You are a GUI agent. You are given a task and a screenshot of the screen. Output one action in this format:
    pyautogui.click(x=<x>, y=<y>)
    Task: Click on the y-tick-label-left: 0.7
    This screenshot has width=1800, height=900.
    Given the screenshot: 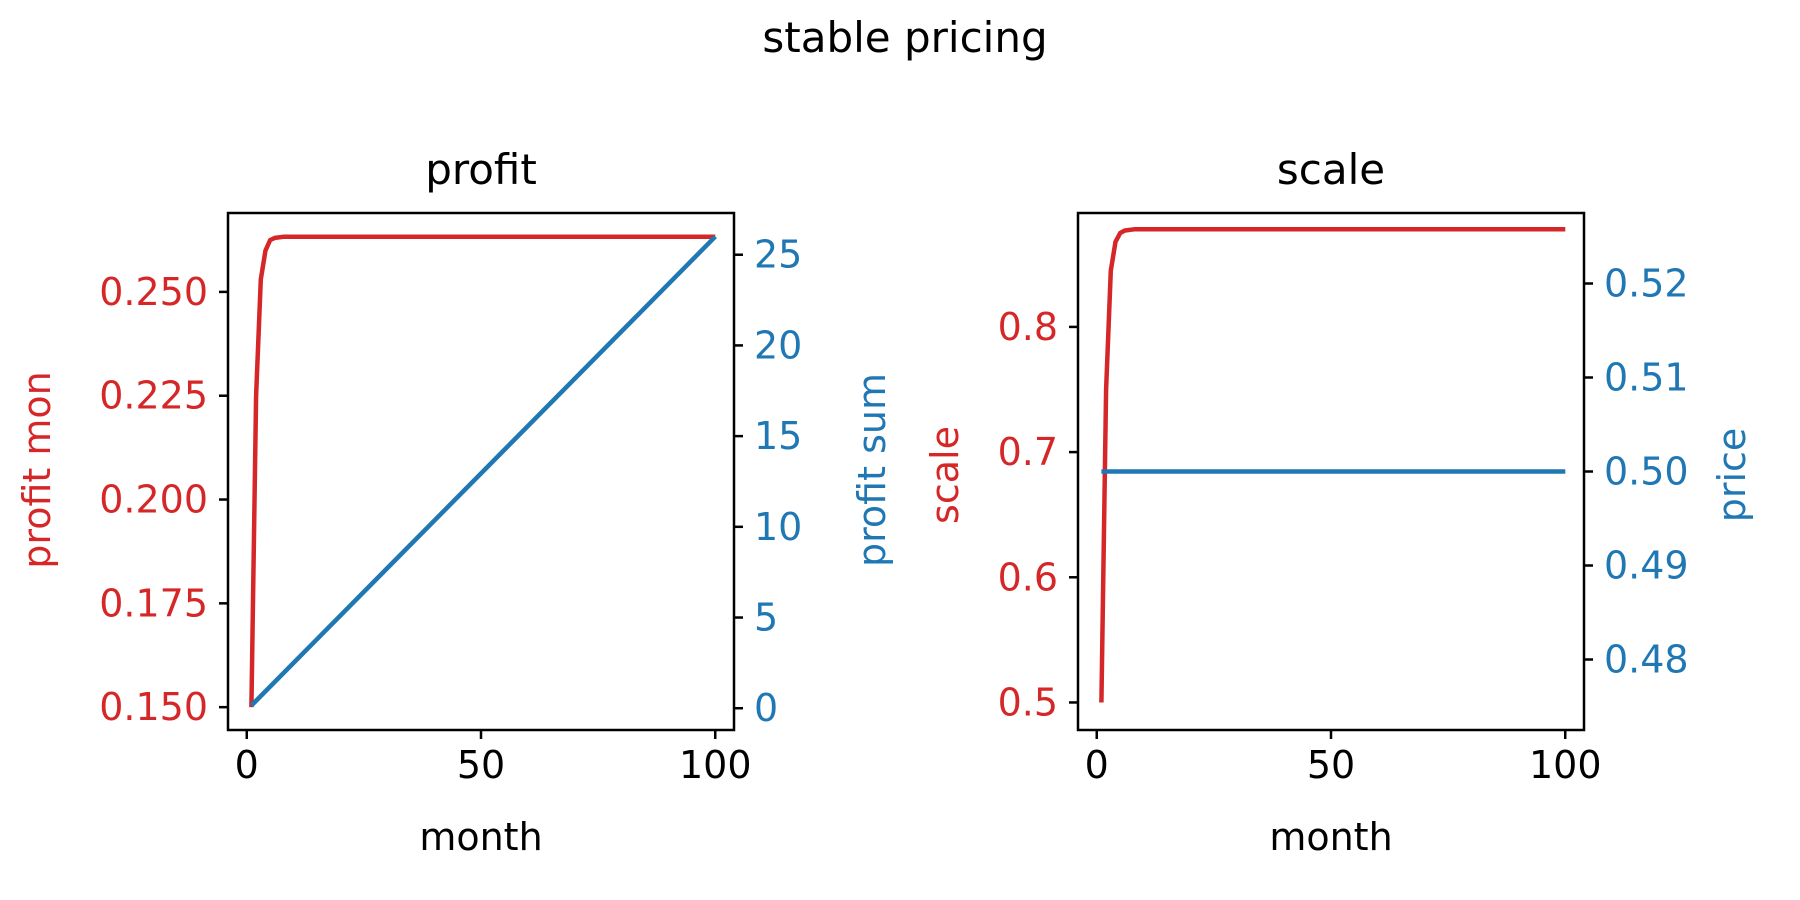 What is the action you would take?
    pyautogui.click(x=1028, y=452)
    